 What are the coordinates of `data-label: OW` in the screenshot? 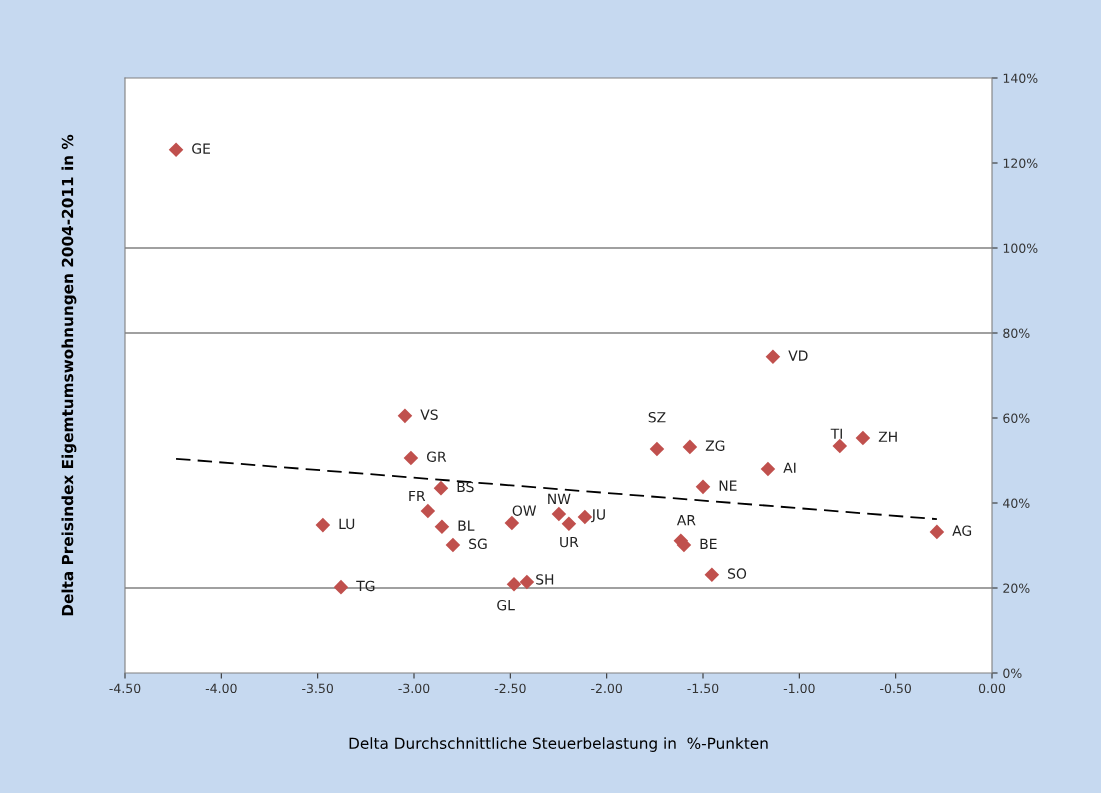 It's located at (524, 510).